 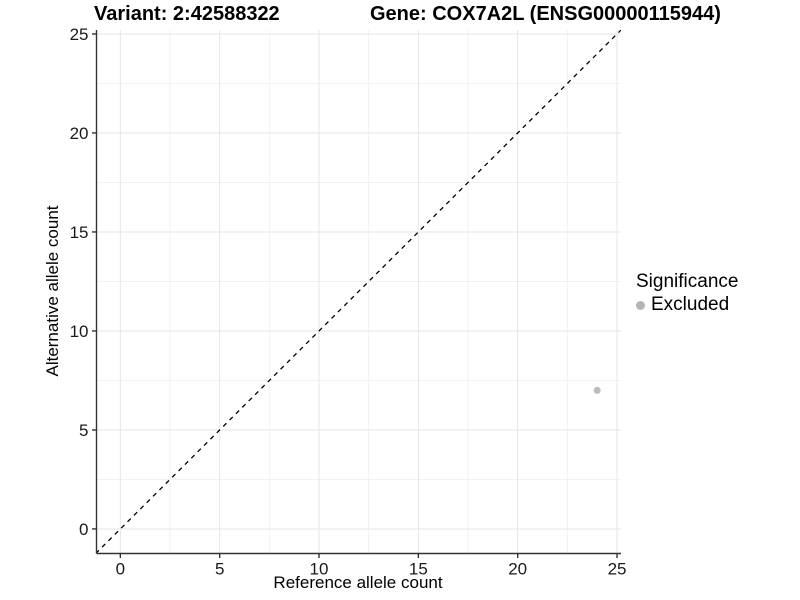 What do you see at coordinates (52, 291) in the screenshot?
I see `y-axis-title: Alternative allele count` at bounding box center [52, 291].